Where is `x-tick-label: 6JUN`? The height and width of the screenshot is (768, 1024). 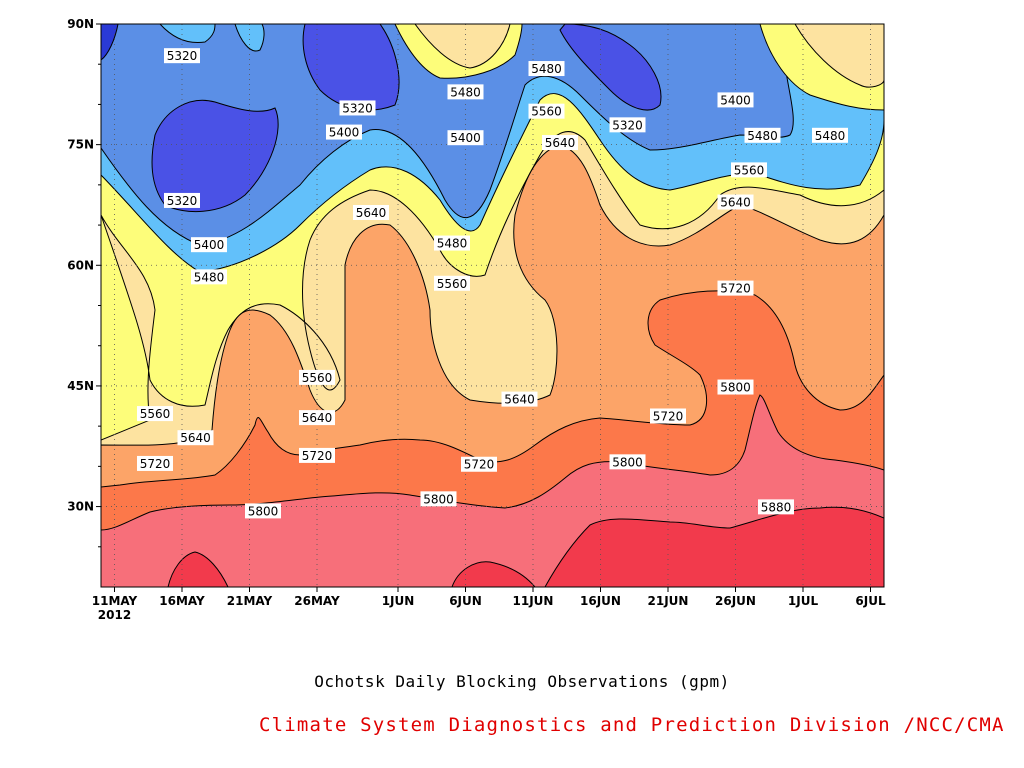
x-tick-label: 6JUN is located at coordinates (465, 601).